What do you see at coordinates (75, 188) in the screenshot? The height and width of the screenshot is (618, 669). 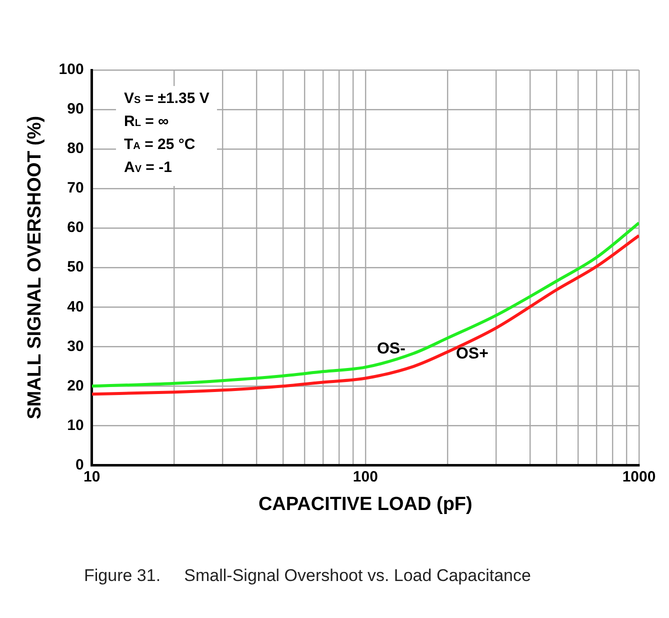 I see `y-tick-label: 70` at bounding box center [75, 188].